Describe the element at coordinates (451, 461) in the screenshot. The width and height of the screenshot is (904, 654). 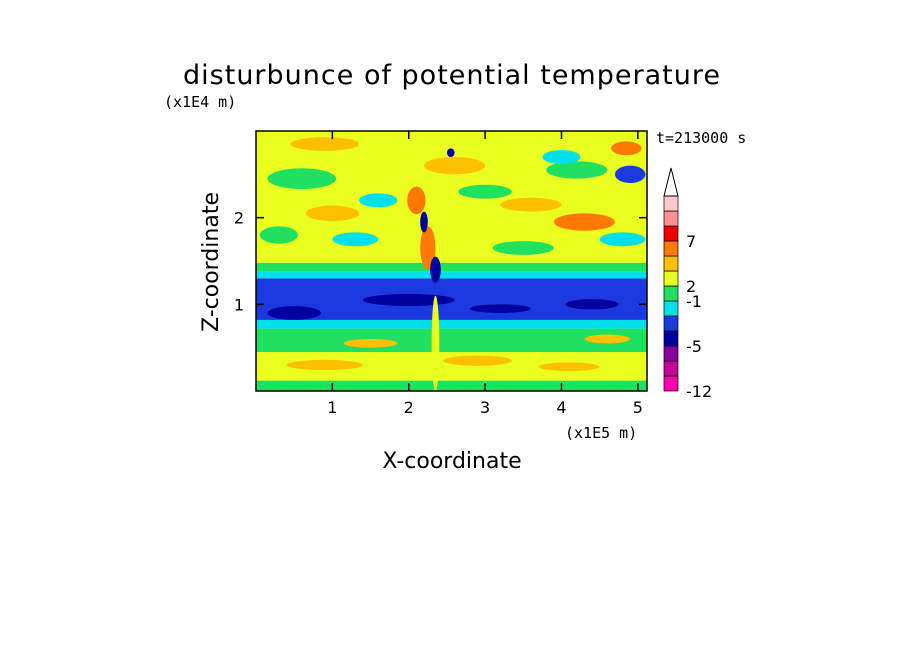
I see `x-axis-title: X-coordinate` at that location.